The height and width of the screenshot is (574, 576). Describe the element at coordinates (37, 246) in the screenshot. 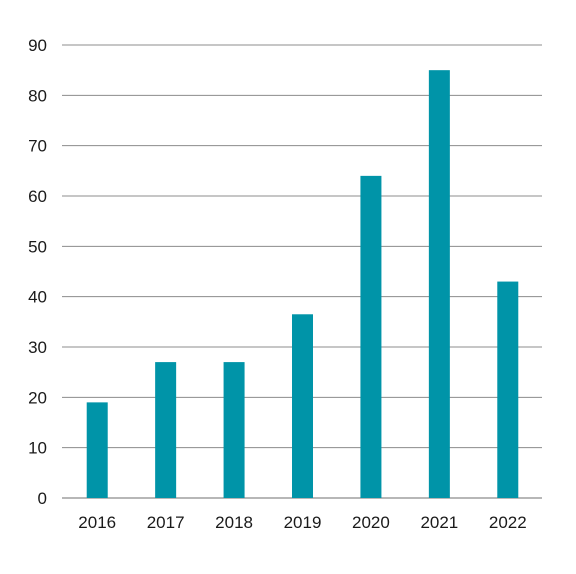

I see `y-tick-label: 50` at that location.